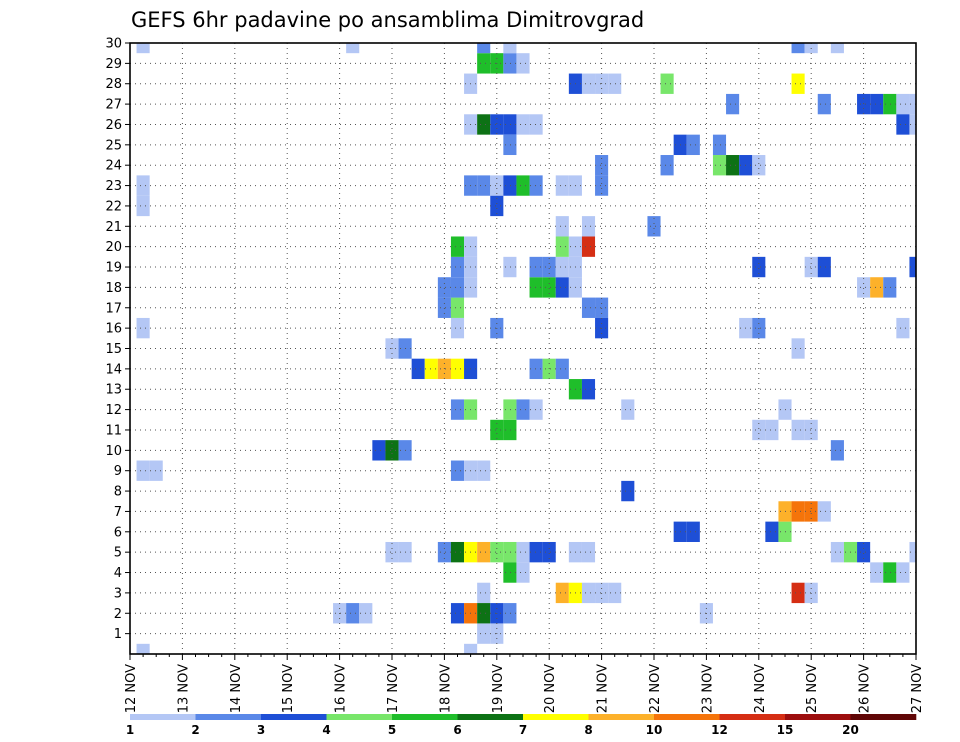 The height and width of the screenshot is (742, 960). I want to click on x-tick-label: 21 NOV, so click(603, 688).